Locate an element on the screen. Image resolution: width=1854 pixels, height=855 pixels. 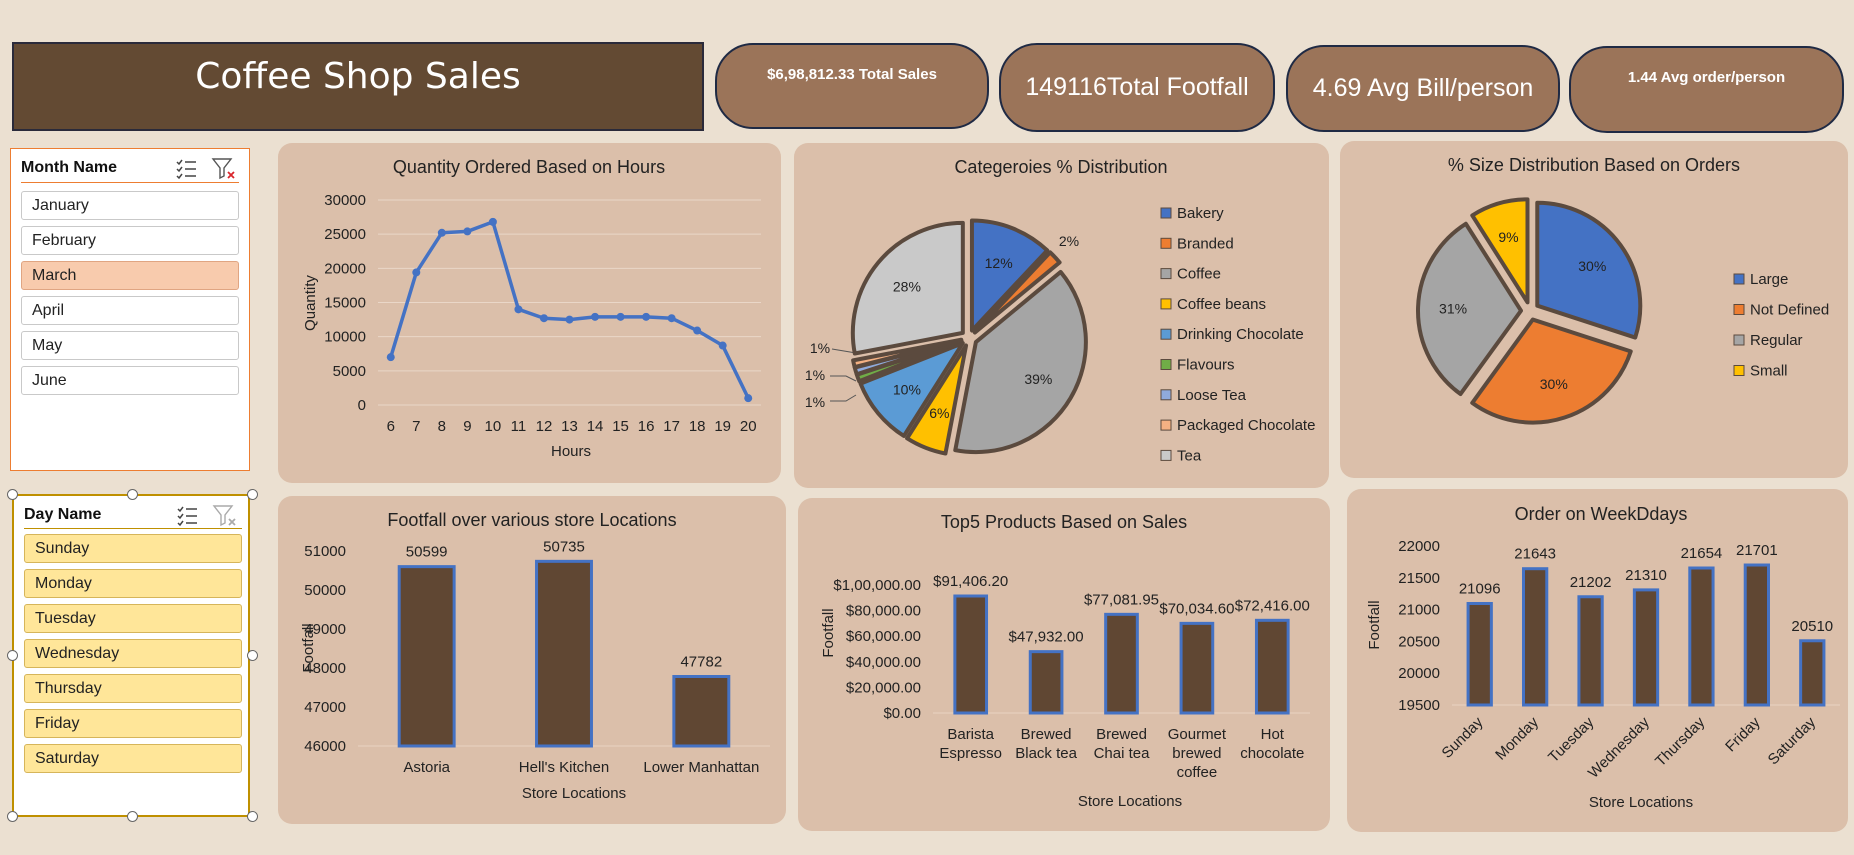
y-tick-label: 5000 is located at coordinates (349, 371).